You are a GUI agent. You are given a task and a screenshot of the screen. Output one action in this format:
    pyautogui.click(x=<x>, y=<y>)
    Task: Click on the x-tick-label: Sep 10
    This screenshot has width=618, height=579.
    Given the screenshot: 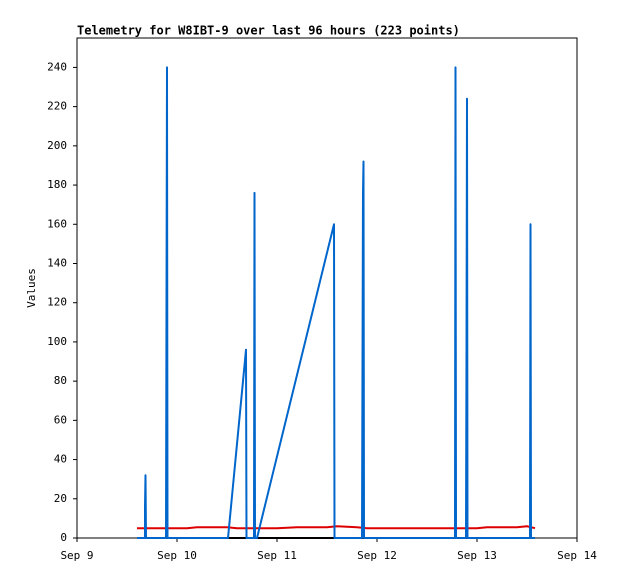 What is the action you would take?
    pyautogui.click(x=177, y=555)
    